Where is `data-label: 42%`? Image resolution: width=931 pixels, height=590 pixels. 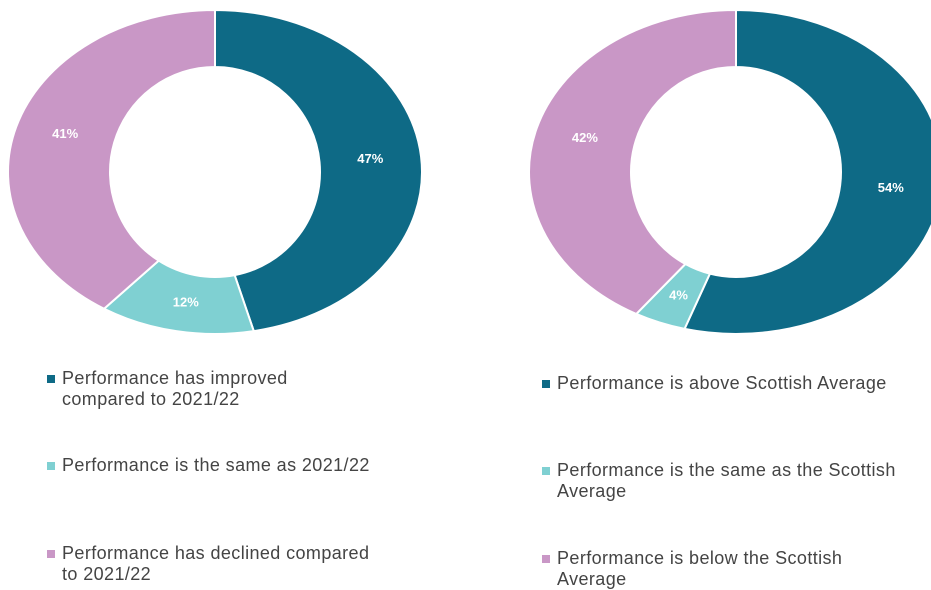
data-label: 42% is located at coordinates (585, 137).